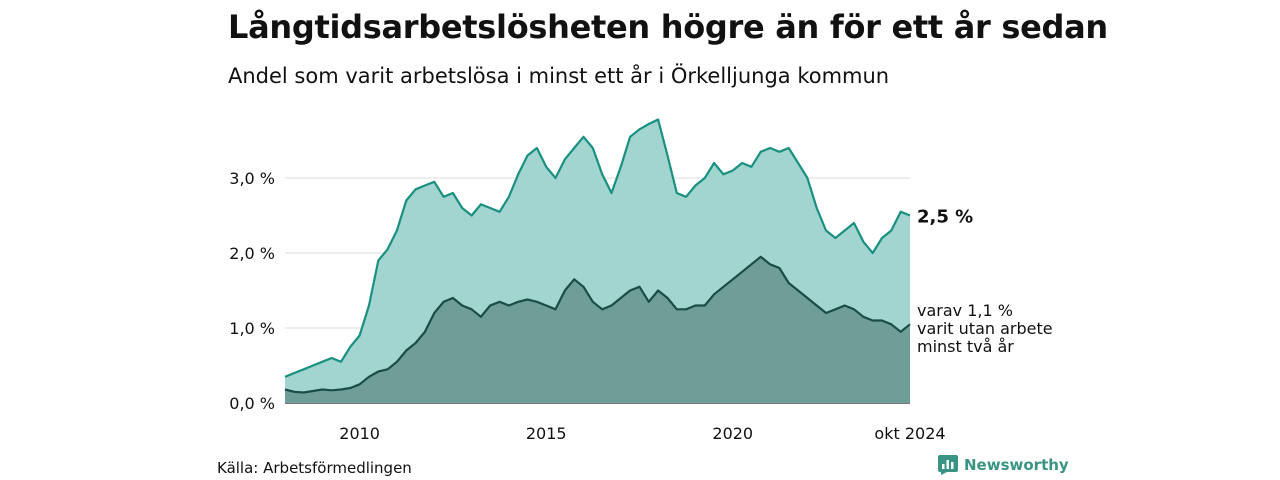 The image size is (1280, 480). Describe the element at coordinates (985, 328) in the screenshot. I see `end-label-sub-line: varit utan arbete` at that location.